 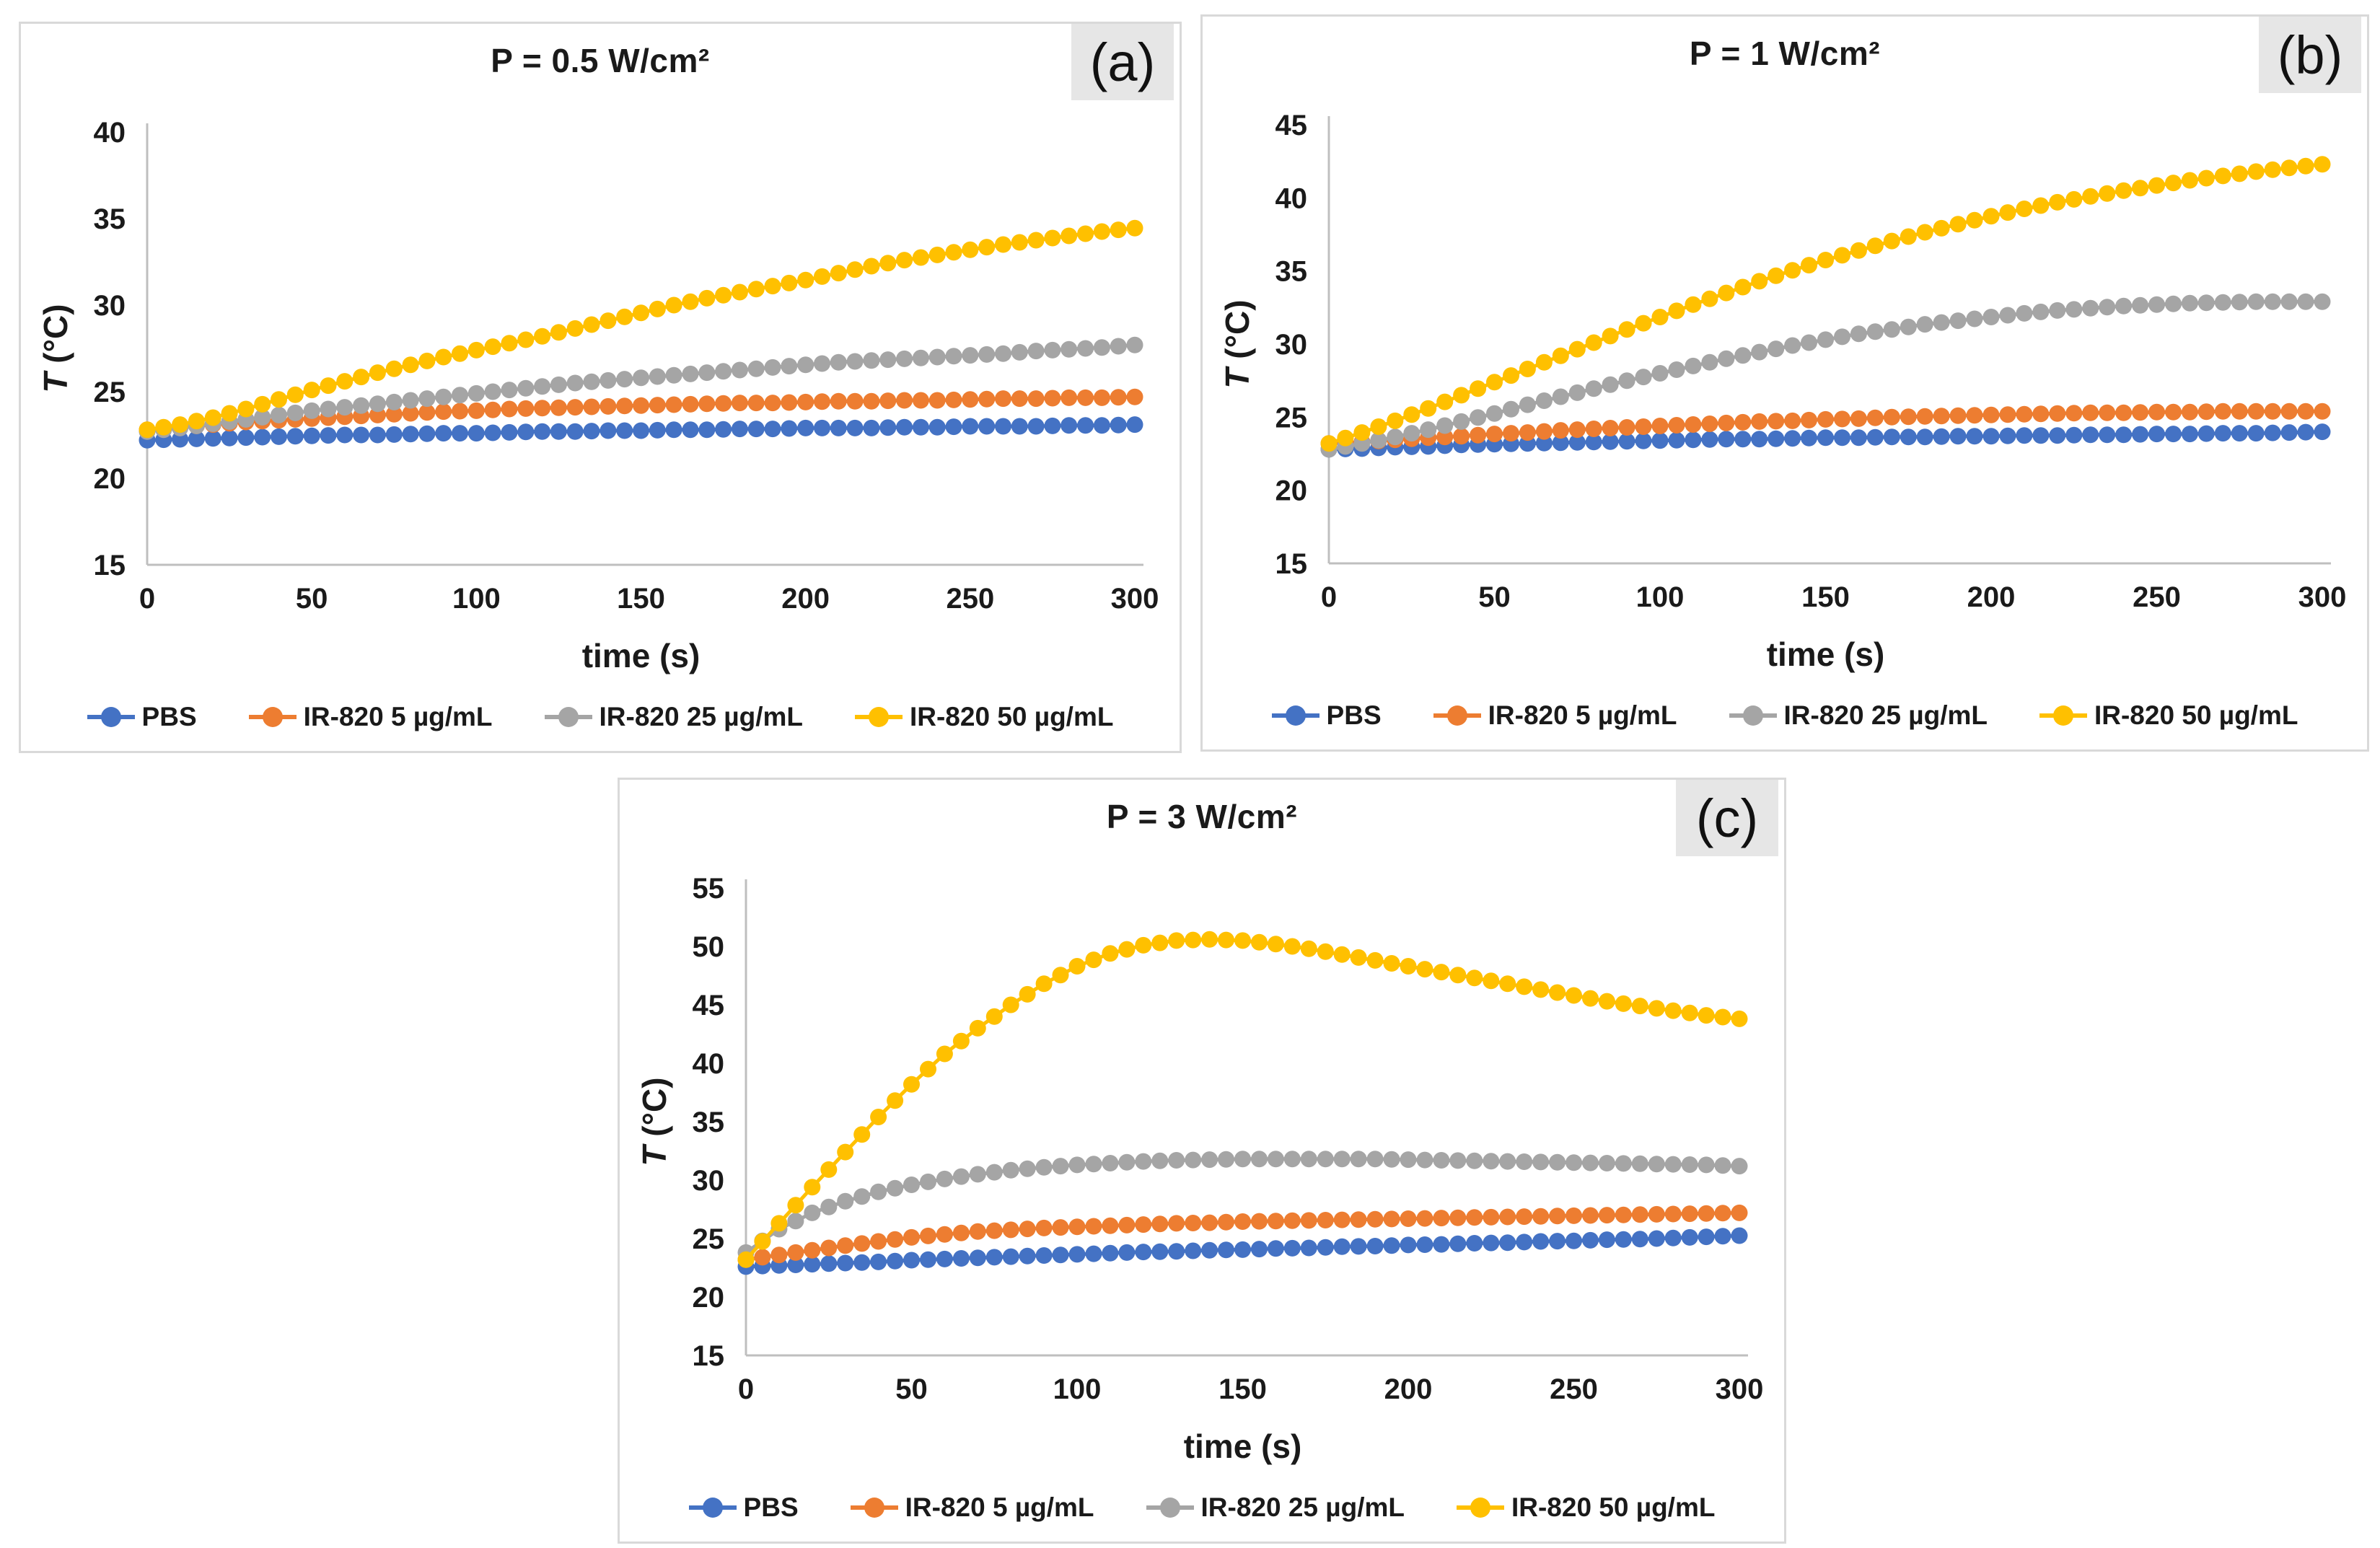 I want to click on panel-label-b: (b), so click(x=2310, y=55).